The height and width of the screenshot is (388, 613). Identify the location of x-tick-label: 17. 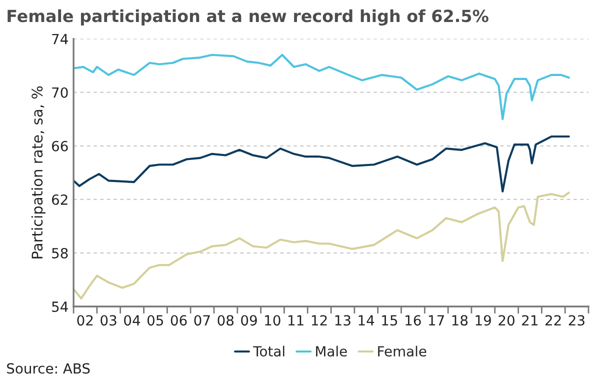
(436, 320).